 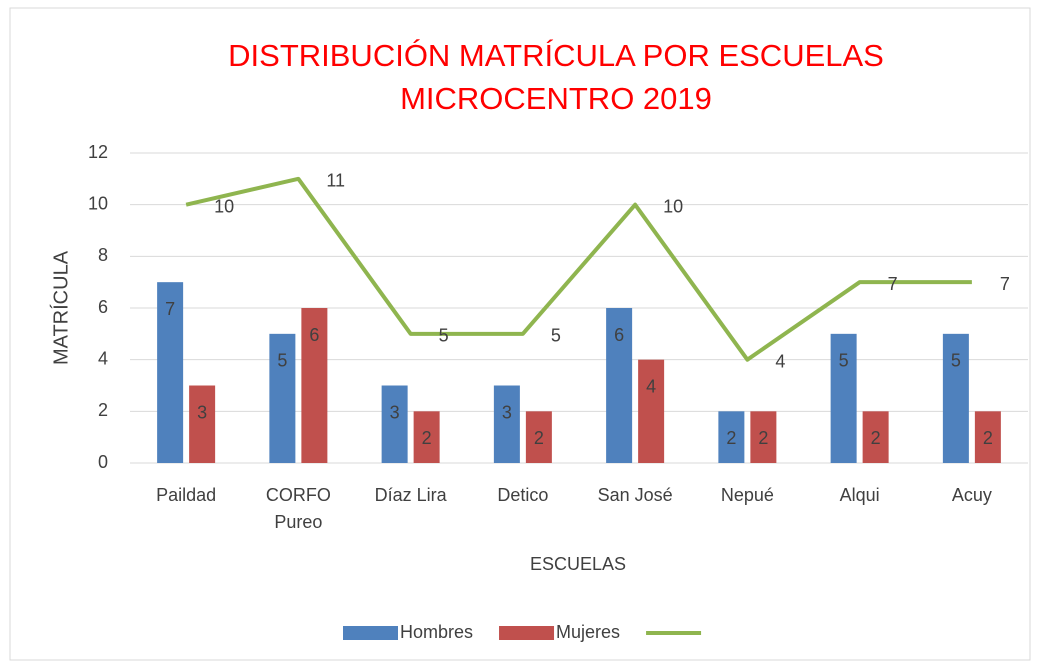 I want to click on y-tick-label: 2, so click(x=103, y=410).